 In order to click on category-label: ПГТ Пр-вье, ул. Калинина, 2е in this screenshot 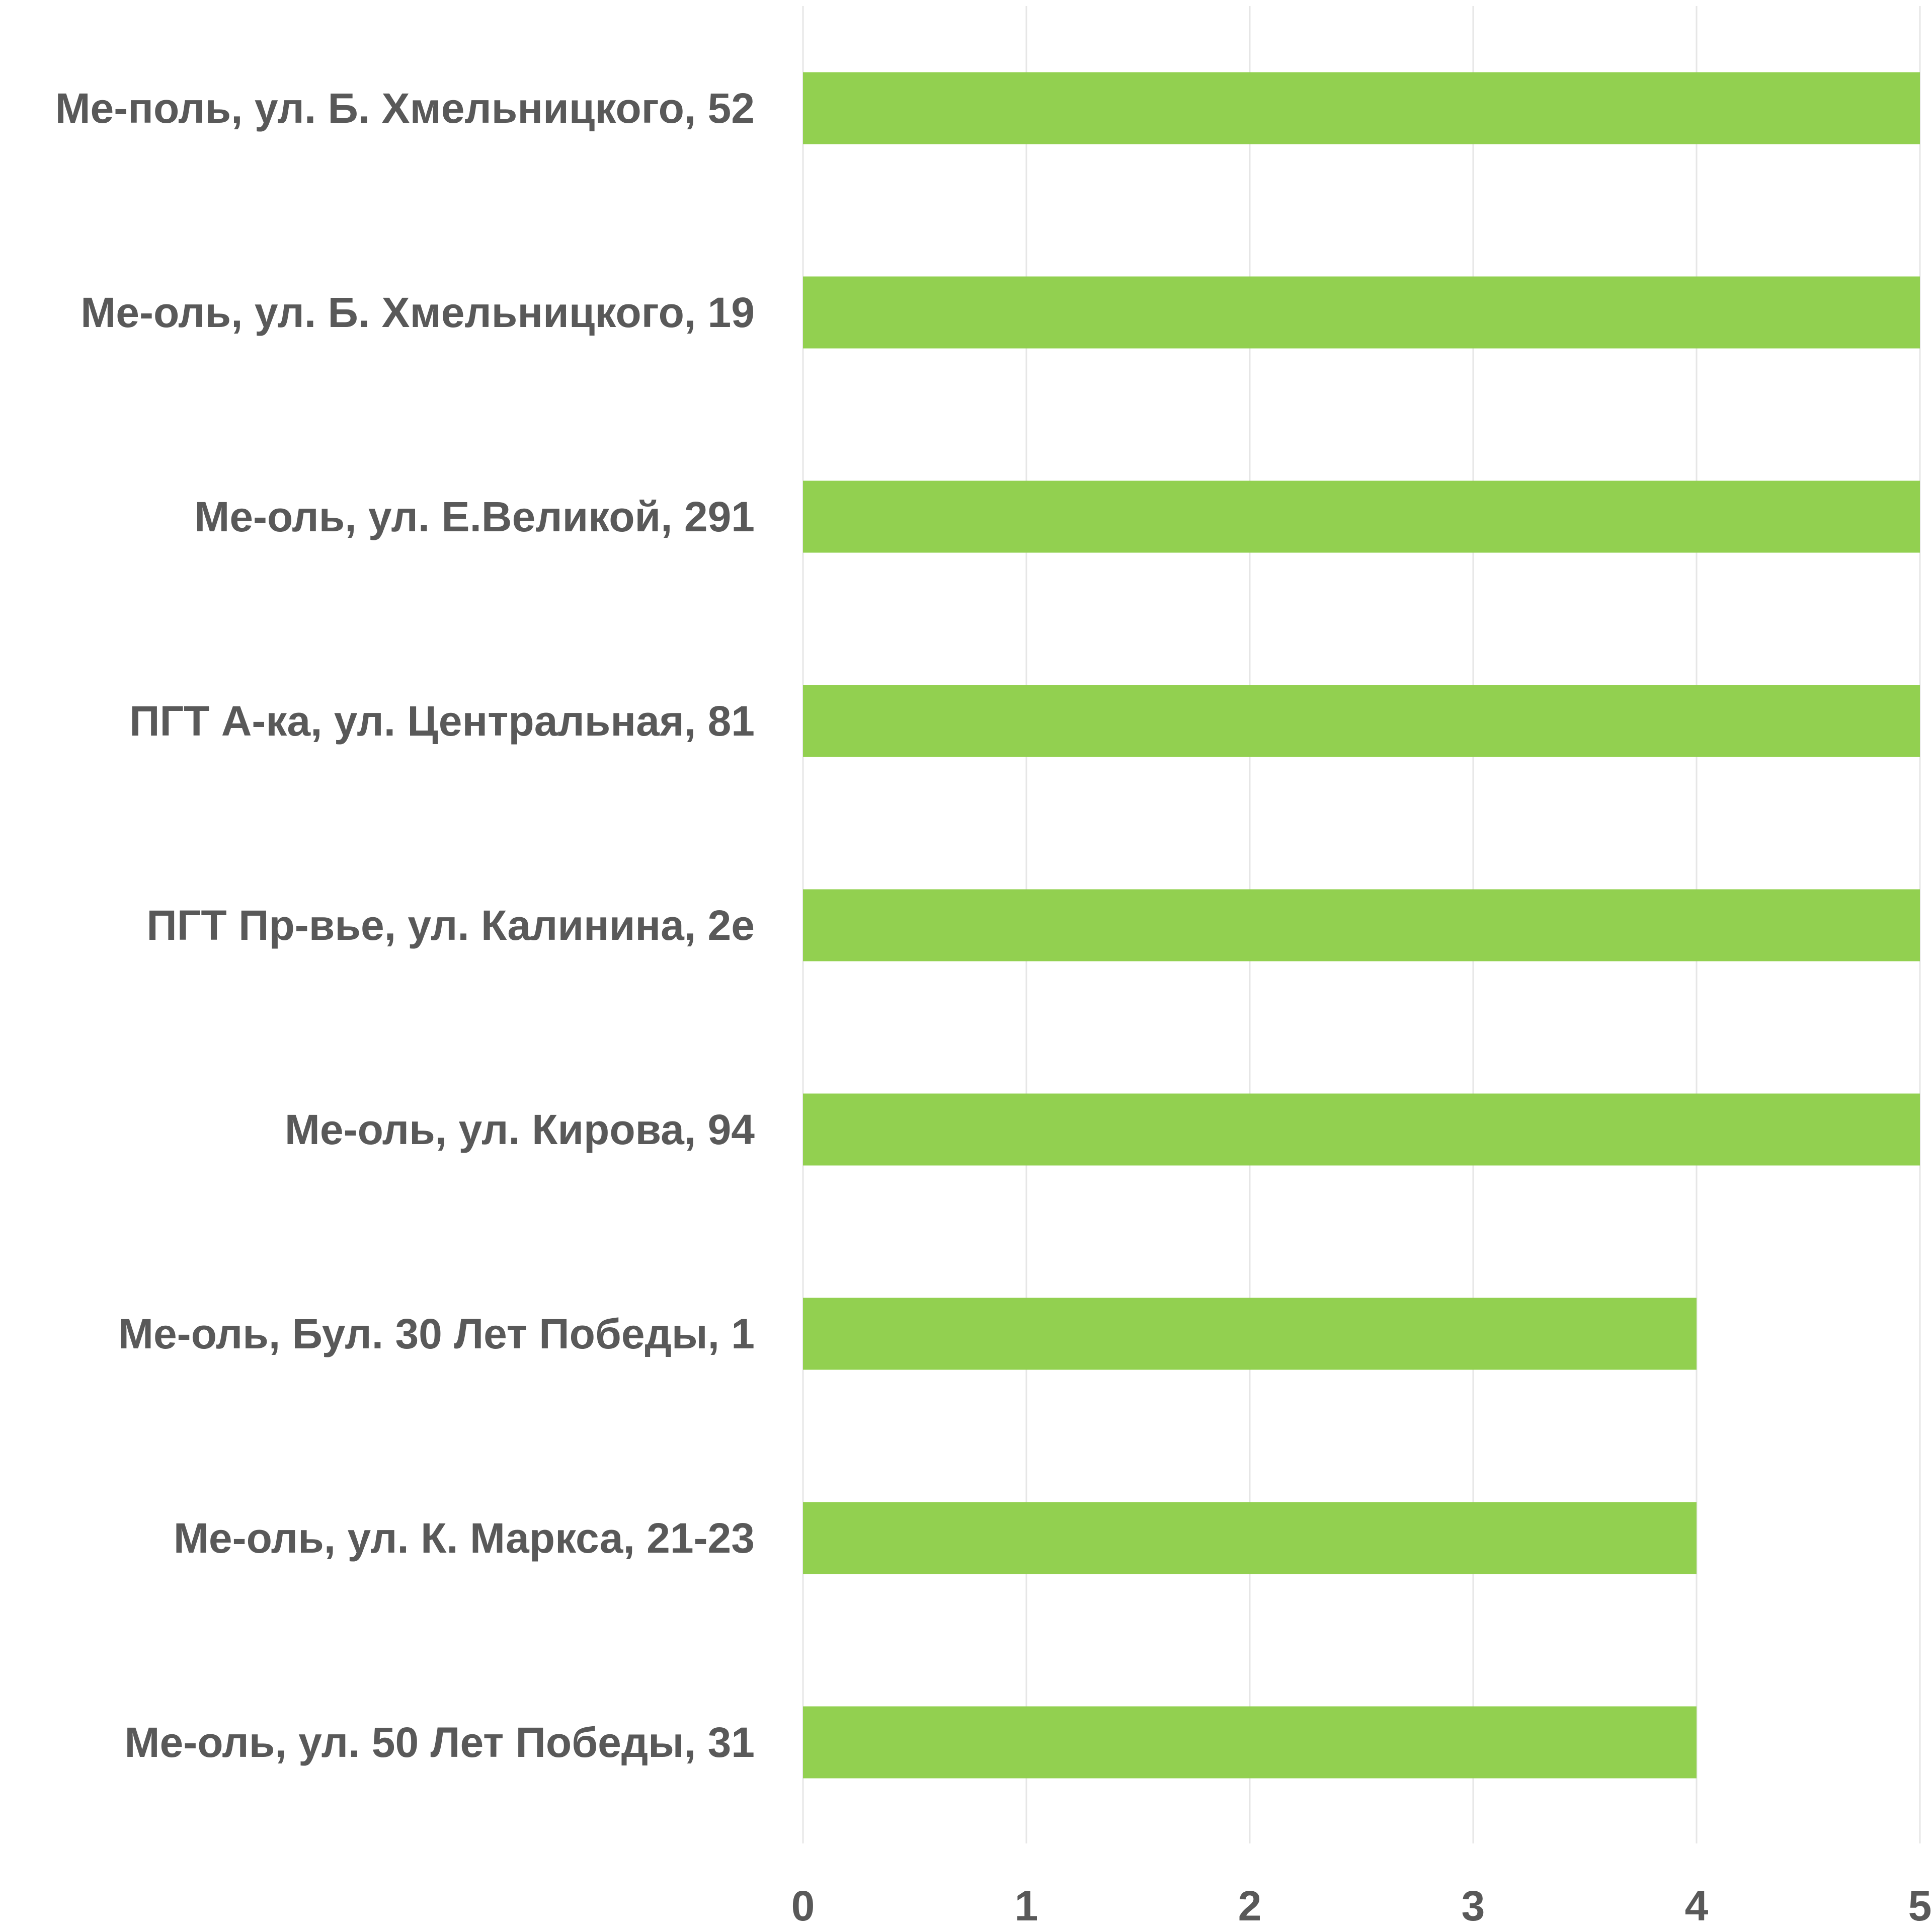, I will do `click(450, 925)`.